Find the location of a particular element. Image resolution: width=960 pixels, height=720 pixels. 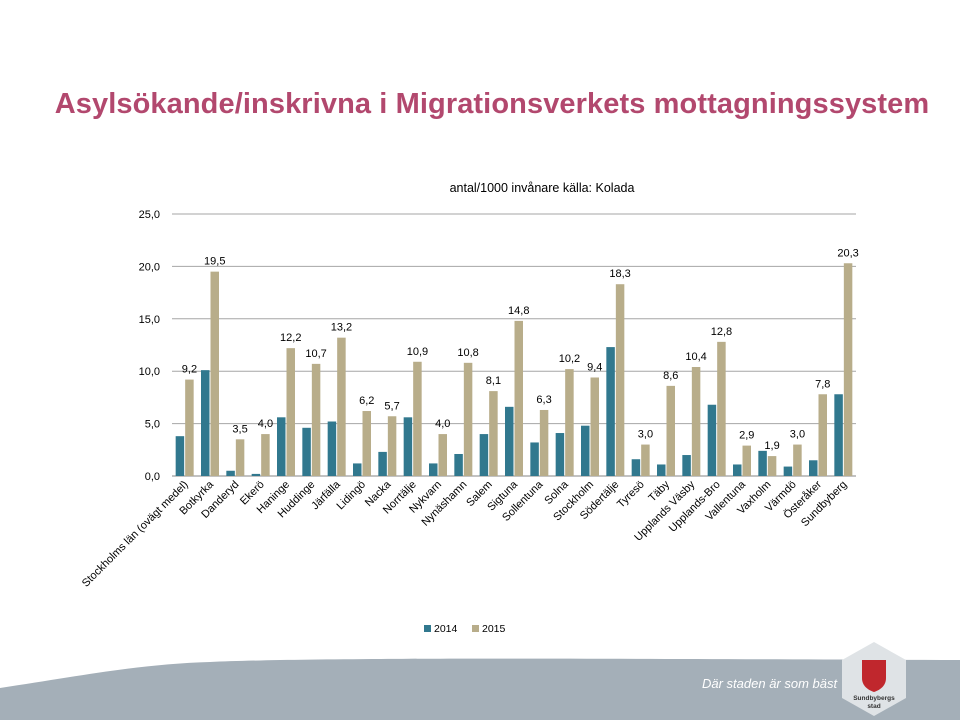

data-label: 9,4 is located at coordinates (594, 367).